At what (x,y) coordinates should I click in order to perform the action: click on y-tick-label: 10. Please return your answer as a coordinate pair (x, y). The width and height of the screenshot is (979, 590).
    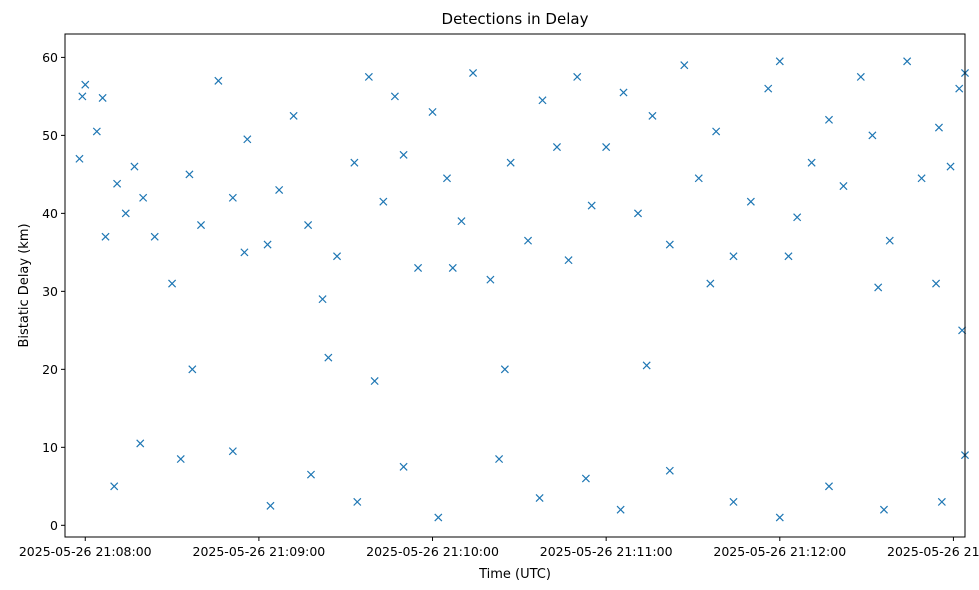
    Looking at the image, I should click on (50, 447).